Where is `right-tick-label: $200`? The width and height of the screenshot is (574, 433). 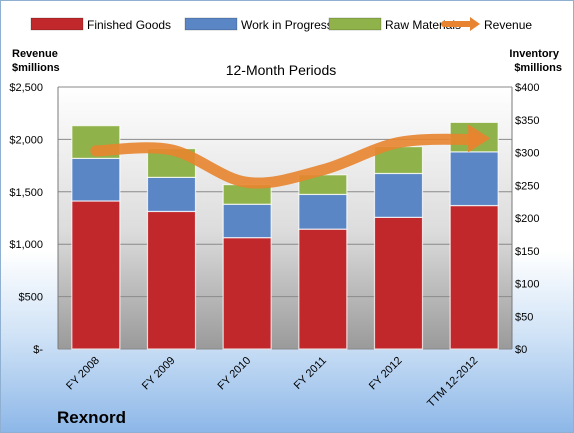 right-tick-label: $200 is located at coordinates (527, 219).